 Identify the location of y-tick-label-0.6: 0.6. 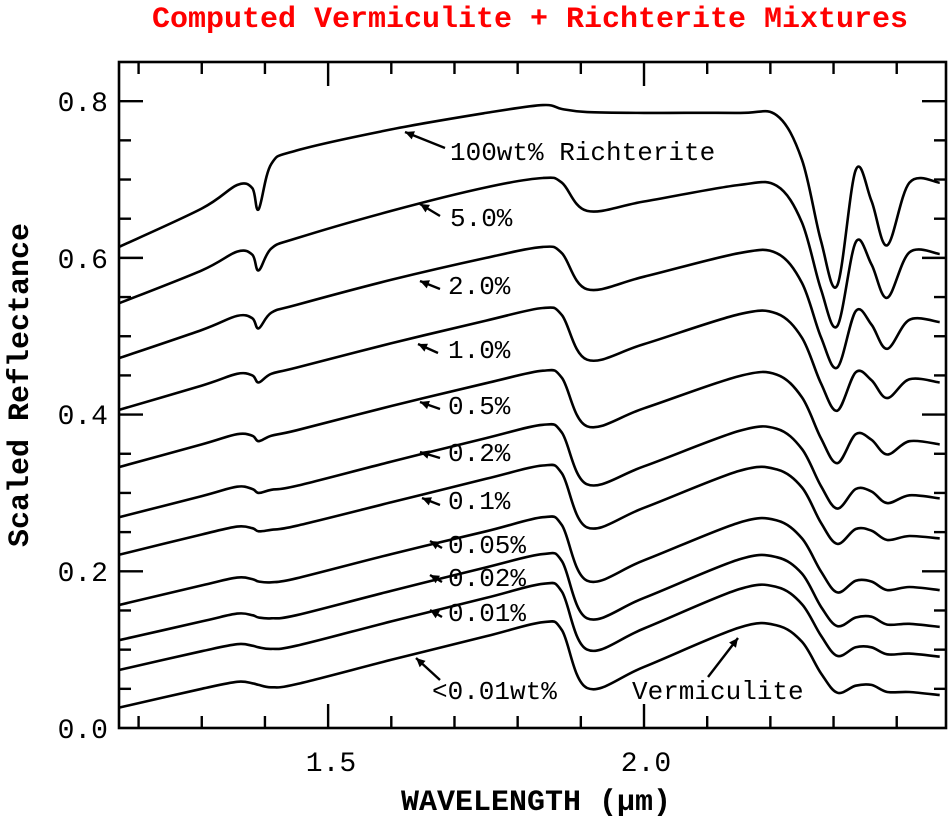
(83, 261).